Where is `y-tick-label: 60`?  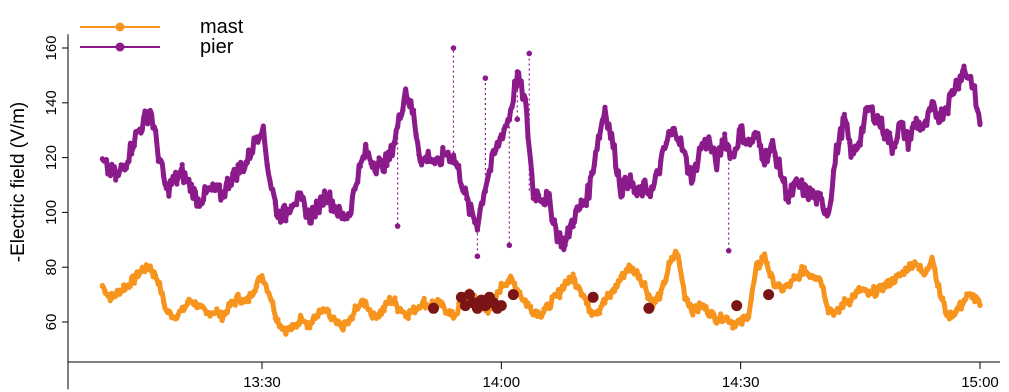 y-tick-label: 60 is located at coordinates (51, 322).